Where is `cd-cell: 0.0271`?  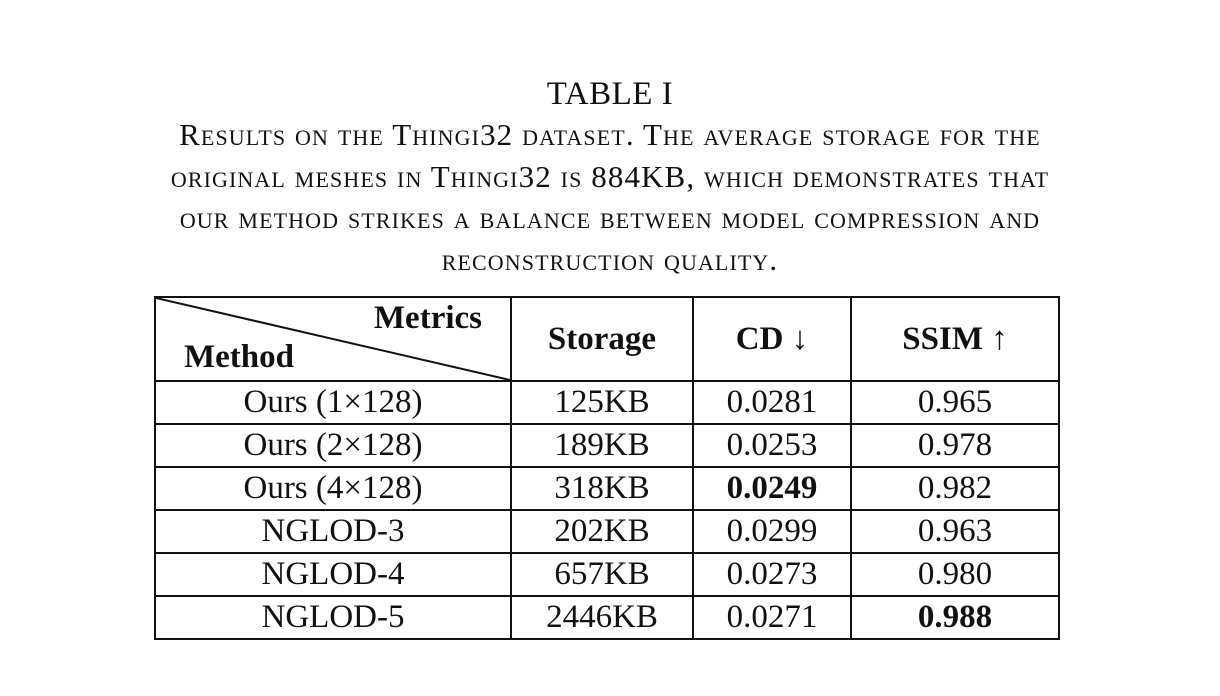
cd-cell: 0.0271 is located at coordinates (772, 617).